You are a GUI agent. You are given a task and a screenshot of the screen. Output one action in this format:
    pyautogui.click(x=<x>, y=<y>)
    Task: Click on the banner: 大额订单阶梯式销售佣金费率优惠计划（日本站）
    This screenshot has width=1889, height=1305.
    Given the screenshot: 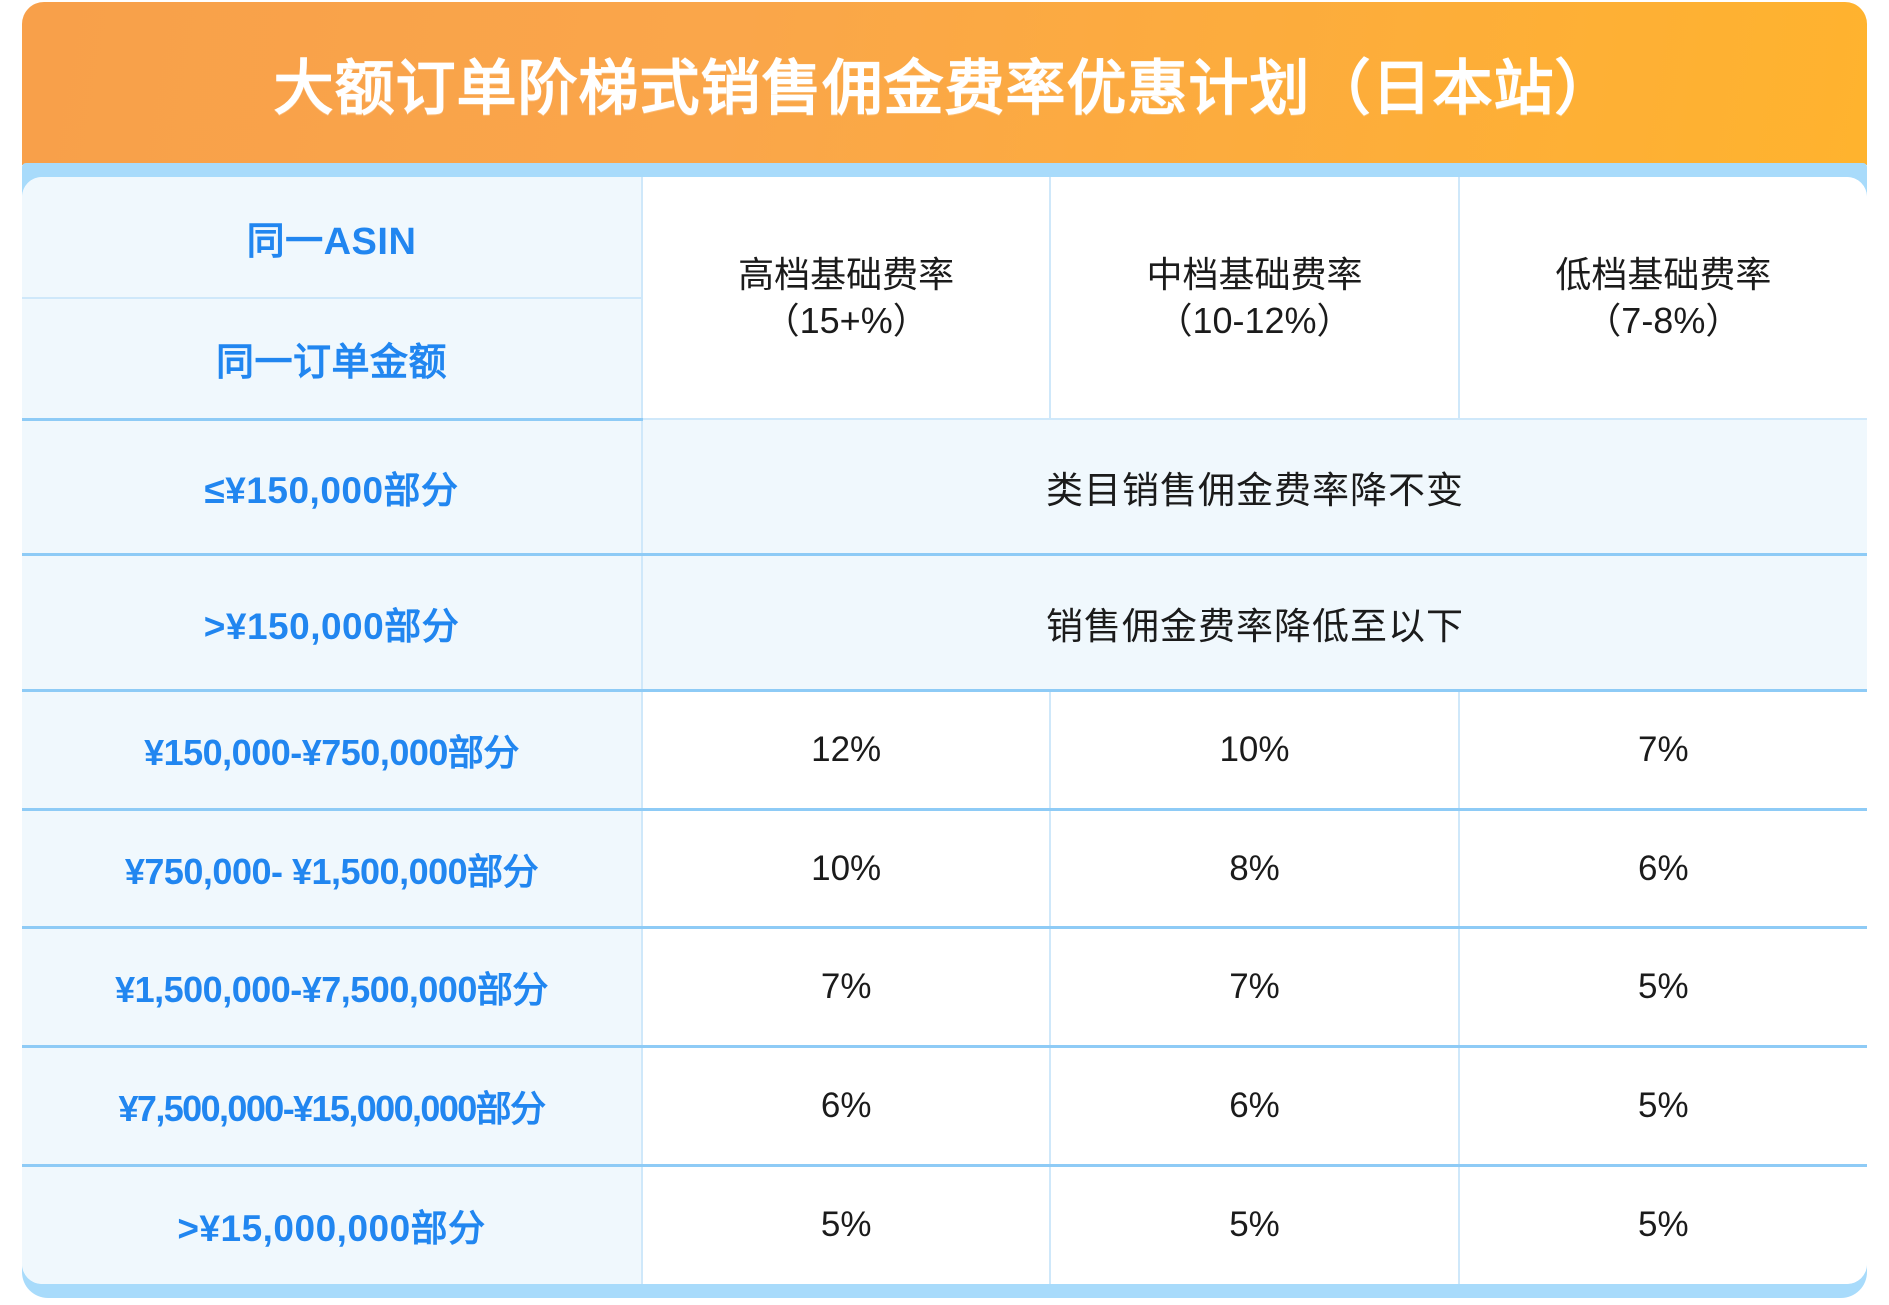 What is the action you would take?
    pyautogui.click(x=944, y=83)
    